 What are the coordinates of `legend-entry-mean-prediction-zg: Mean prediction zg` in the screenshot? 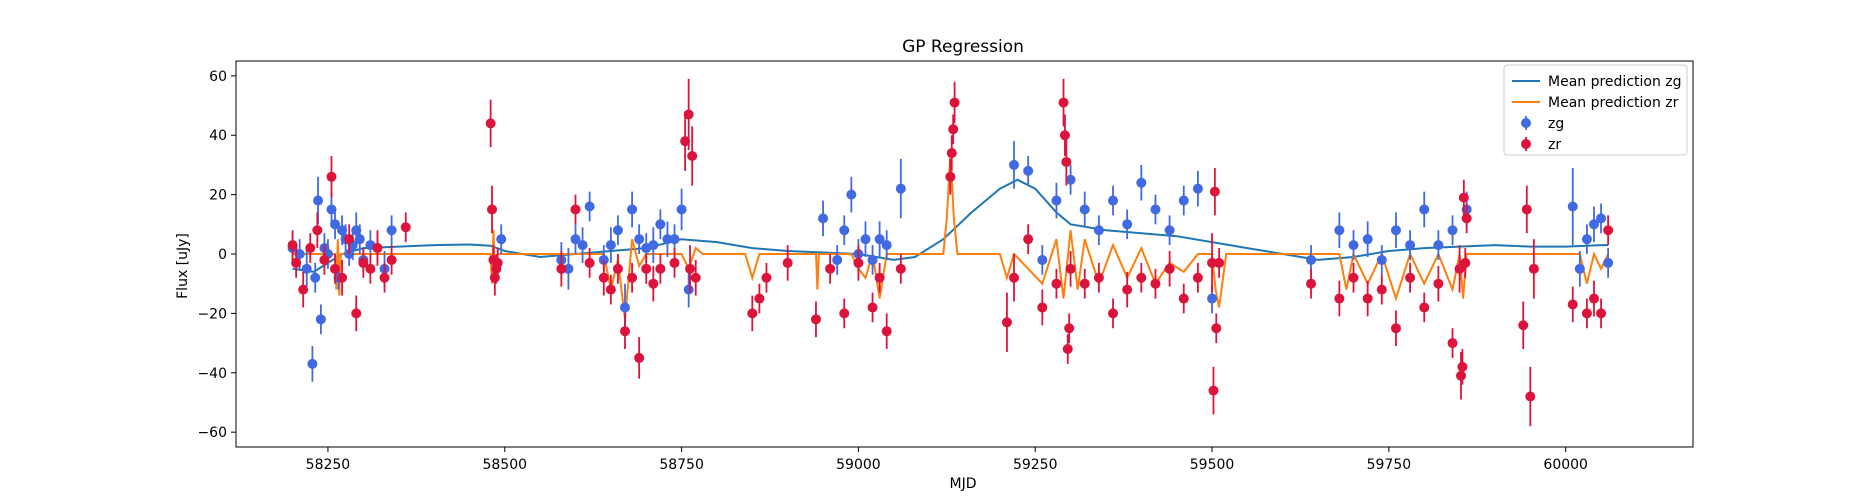 It's located at (1597, 82).